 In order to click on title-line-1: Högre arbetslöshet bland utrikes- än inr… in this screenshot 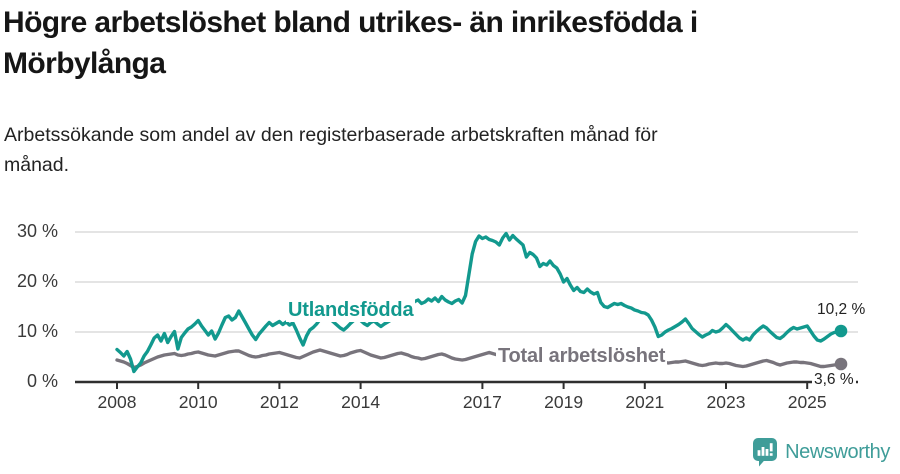, I will do `click(350, 22)`.